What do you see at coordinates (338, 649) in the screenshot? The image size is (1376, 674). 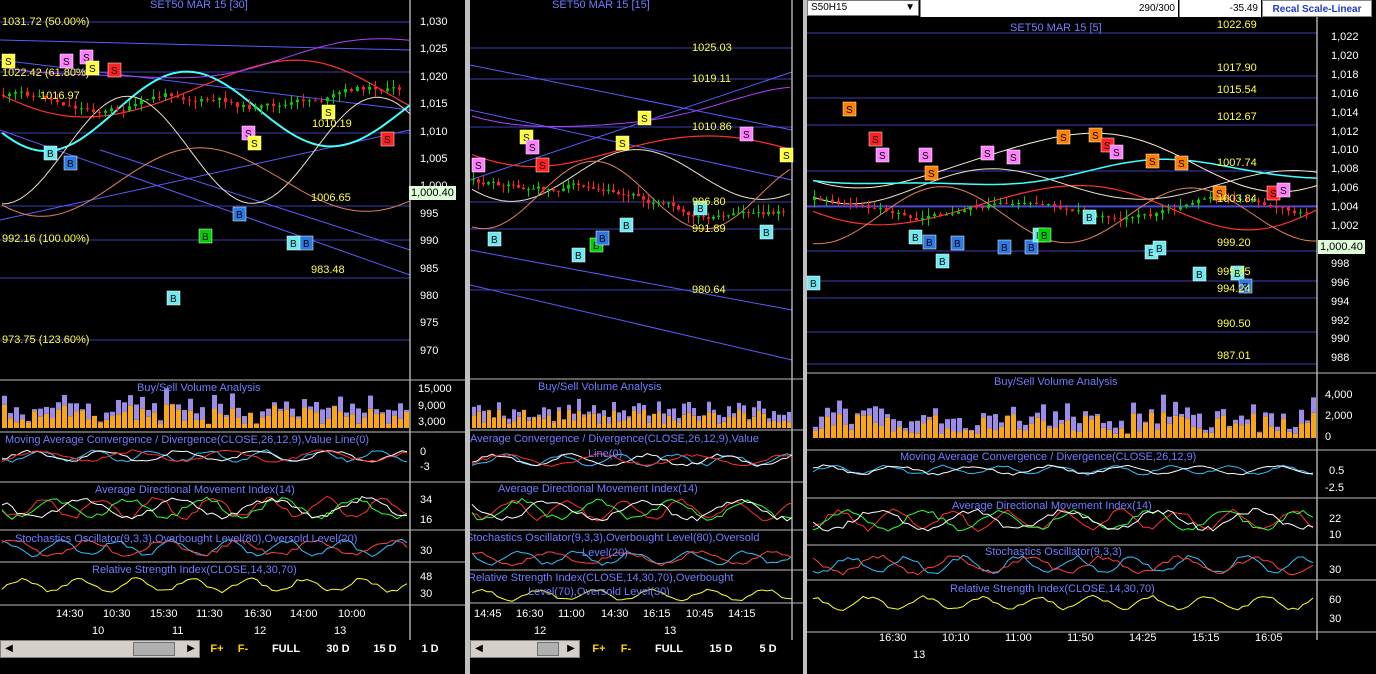 I see `range-30d-button: 30 D` at bounding box center [338, 649].